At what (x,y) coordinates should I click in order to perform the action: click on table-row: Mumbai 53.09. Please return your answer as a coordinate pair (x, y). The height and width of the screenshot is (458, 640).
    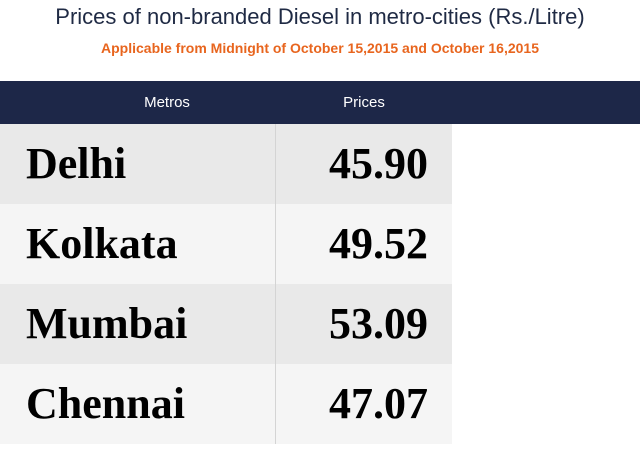
    Looking at the image, I should click on (226, 324).